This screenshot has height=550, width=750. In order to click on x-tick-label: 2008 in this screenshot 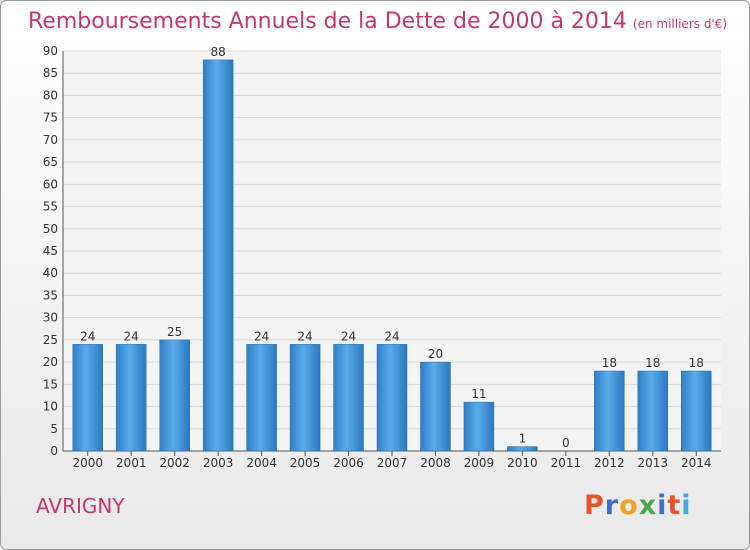, I will do `click(435, 463)`.